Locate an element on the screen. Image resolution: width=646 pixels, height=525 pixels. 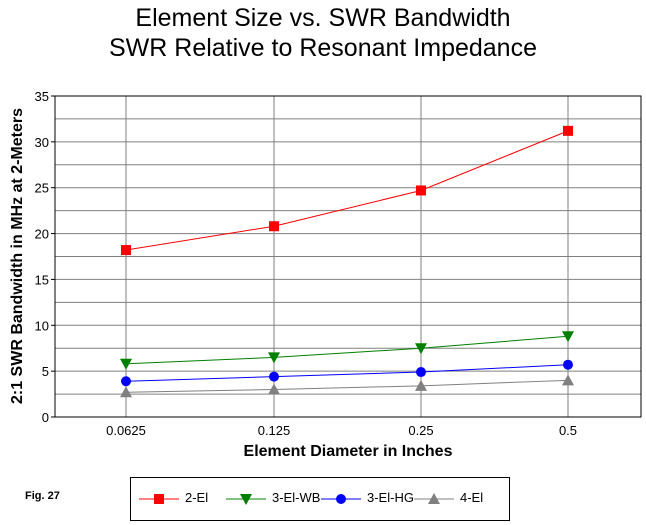
series-3-el-wb is located at coordinates (347, 350).